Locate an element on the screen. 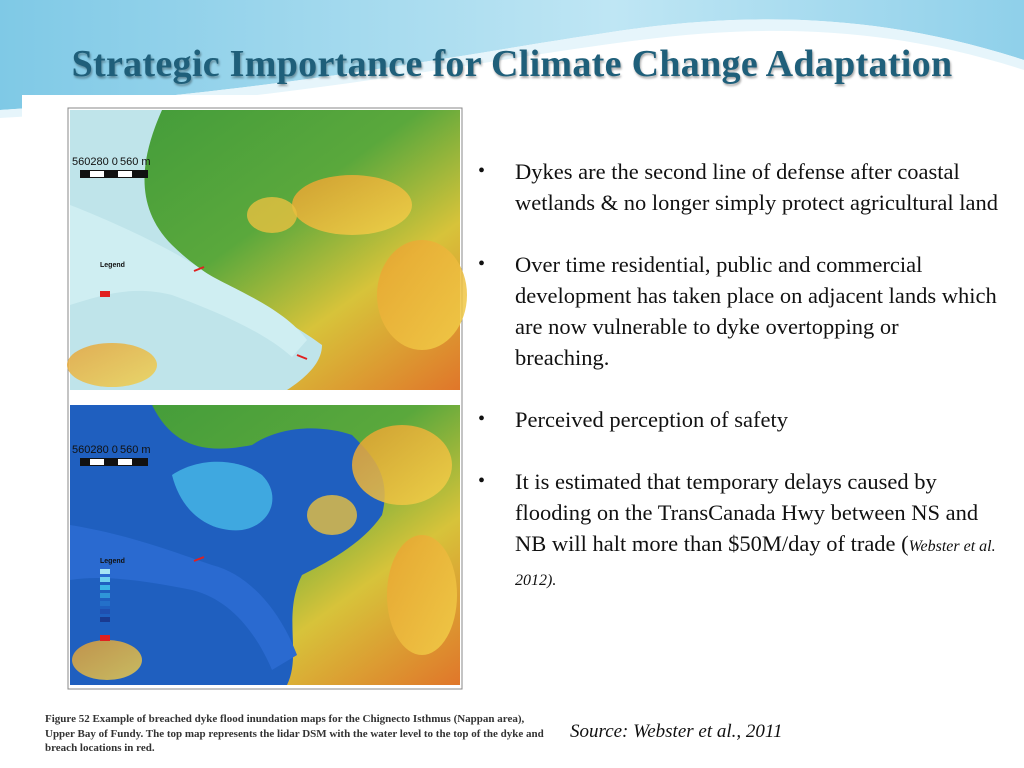 The width and height of the screenshot is (1024, 768). citation: Webster et al. 2012). is located at coordinates (755, 563).